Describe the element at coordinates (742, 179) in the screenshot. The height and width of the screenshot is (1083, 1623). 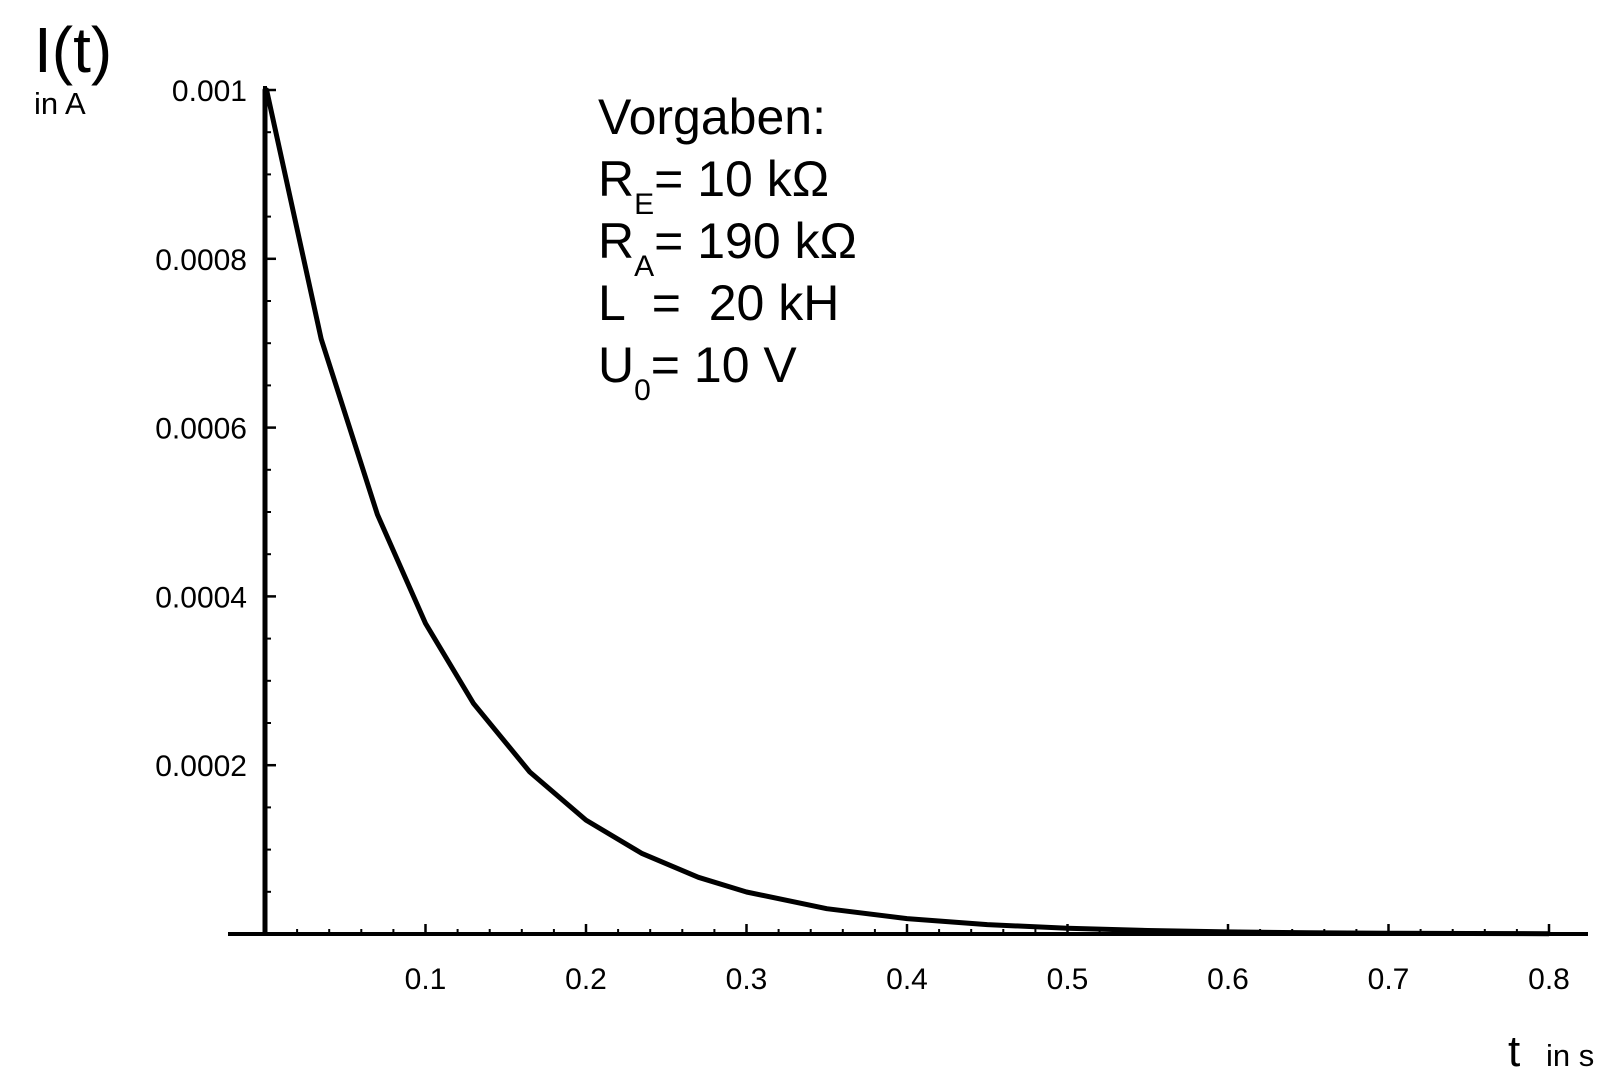
I see `annotation-value: = 10 kΩ` at that location.